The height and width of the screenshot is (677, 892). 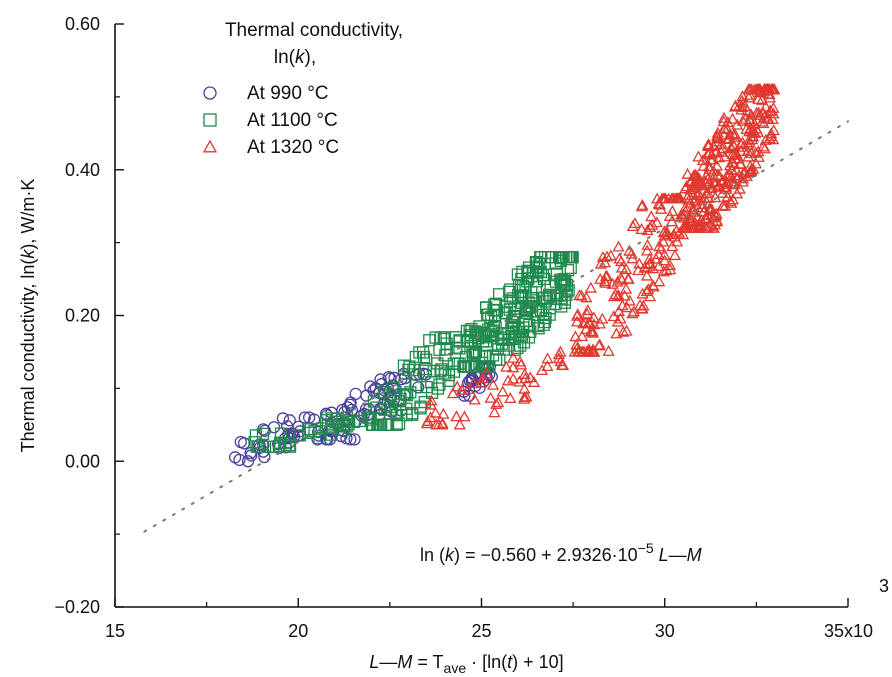 I want to click on legend-marker, so click(x=210, y=93).